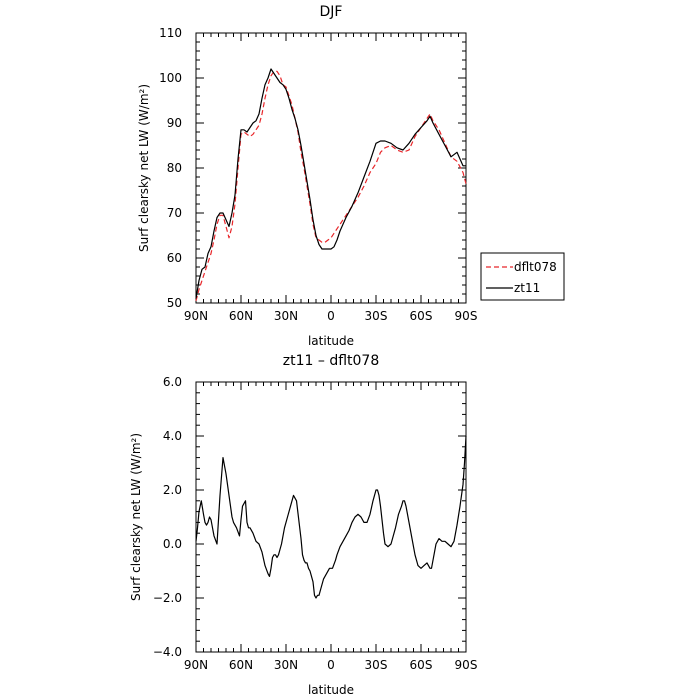 Image resolution: width=700 pixels, height=700 pixels. What do you see at coordinates (174, 168) in the screenshot?
I see `top-y-tick-label: 80` at bounding box center [174, 168].